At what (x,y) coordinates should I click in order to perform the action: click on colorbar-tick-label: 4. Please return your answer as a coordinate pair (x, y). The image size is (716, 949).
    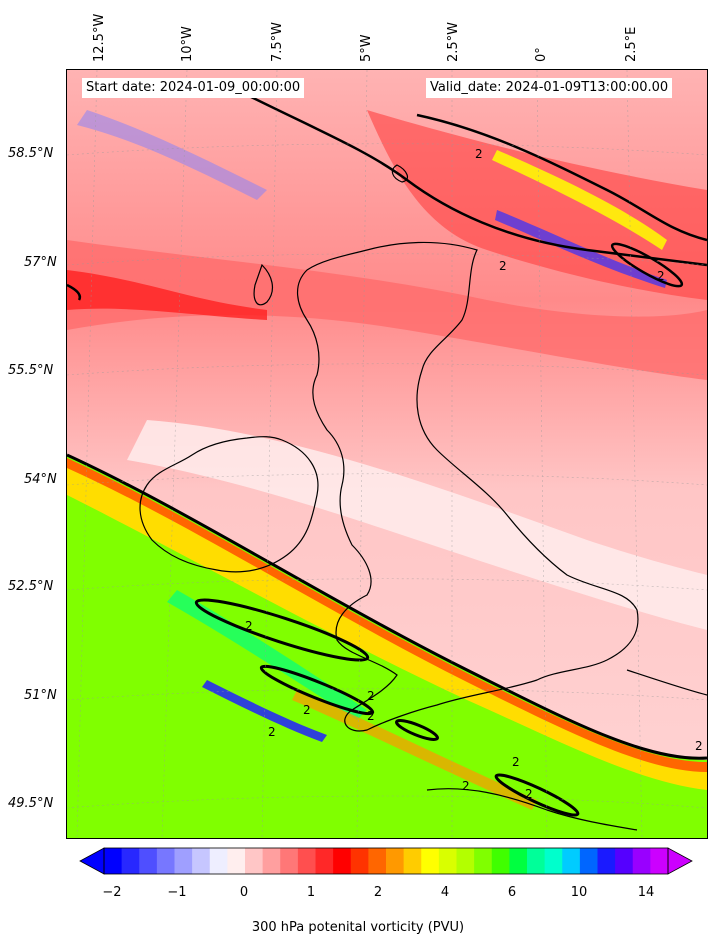
    Looking at the image, I should click on (445, 892).